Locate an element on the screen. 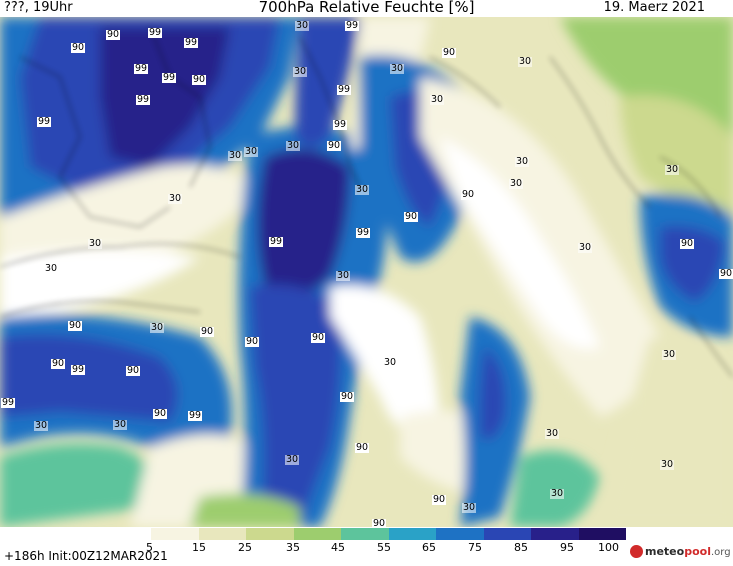  colorbar-tick-label: 15 is located at coordinates (199, 547).